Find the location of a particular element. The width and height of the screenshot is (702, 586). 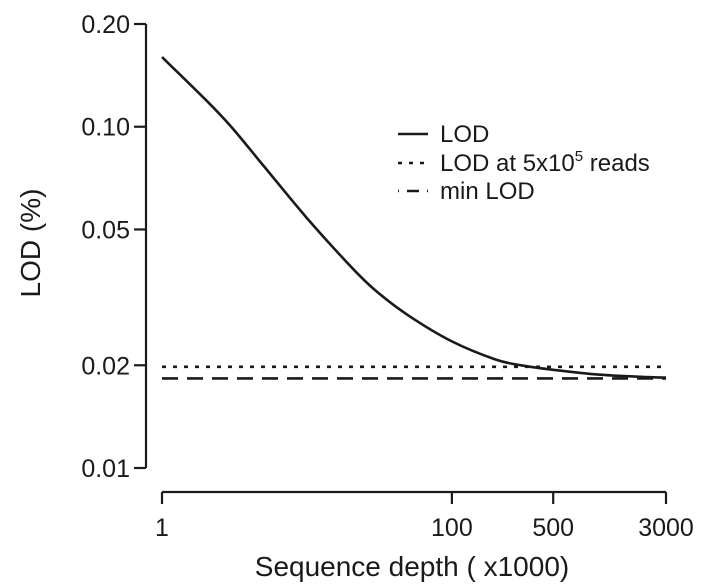

x-axis: 1 100 500 3000 is located at coordinates (424, 516).